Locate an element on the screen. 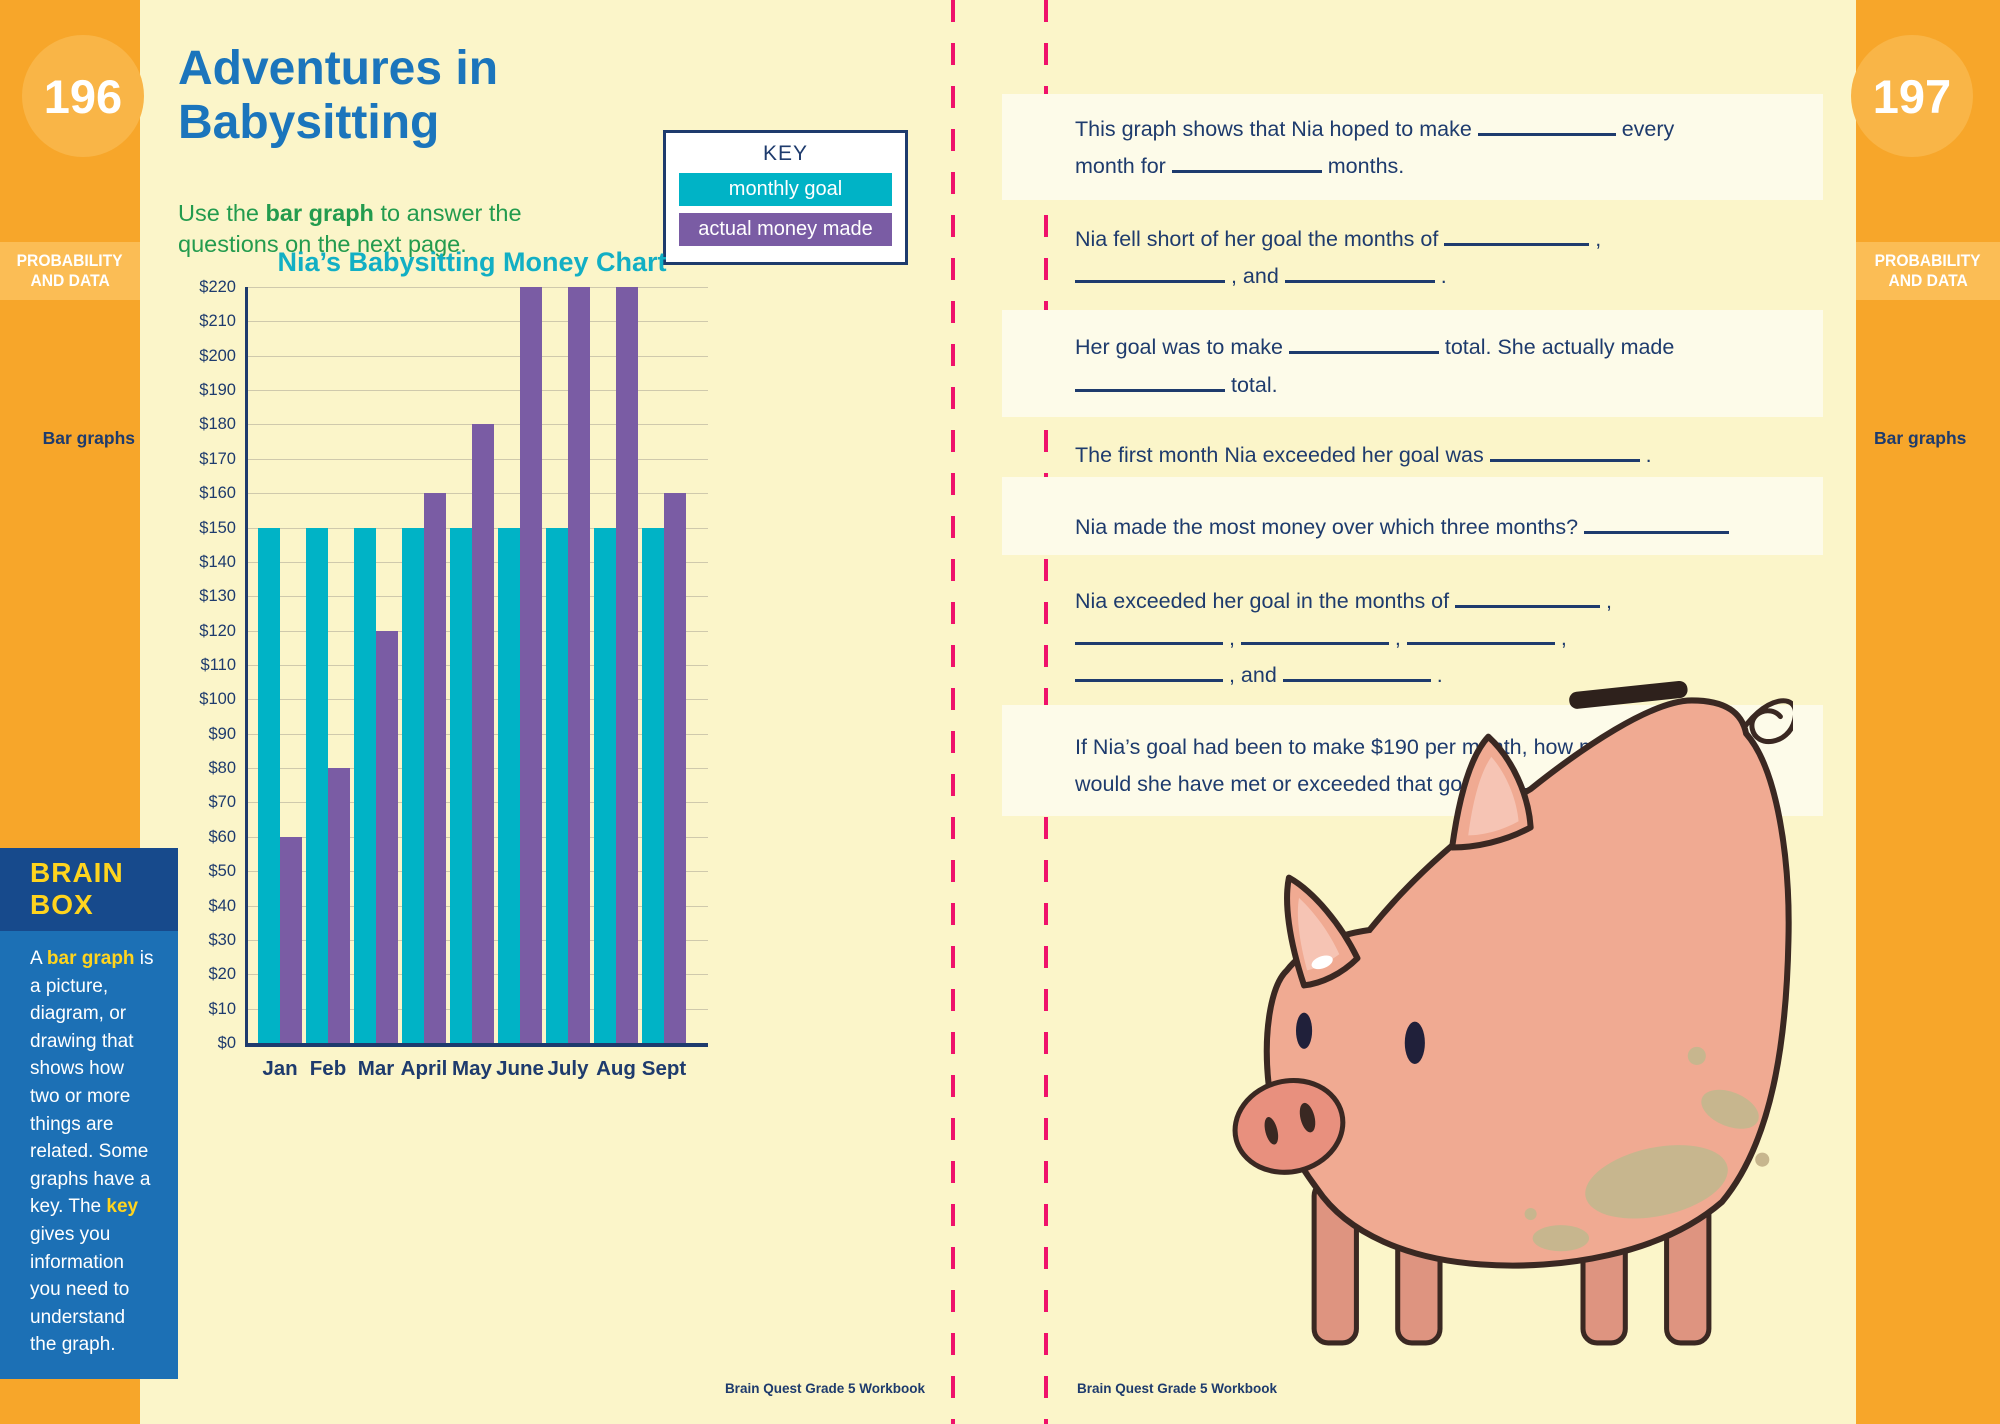 The height and width of the screenshot is (1424, 2000). y-tick-label: $190 is located at coordinates (217, 390).